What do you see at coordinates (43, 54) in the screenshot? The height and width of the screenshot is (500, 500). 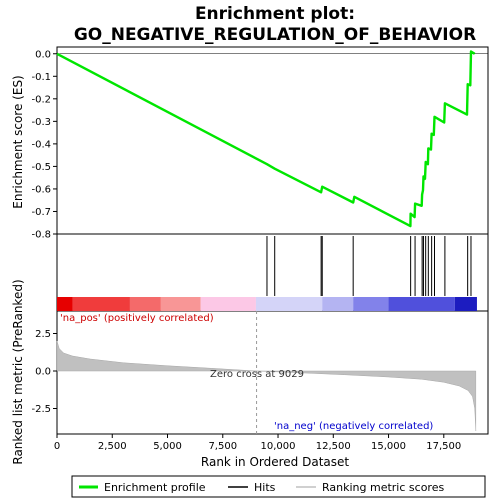 I see `es-tick-label: 0.0` at bounding box center [43, 54].